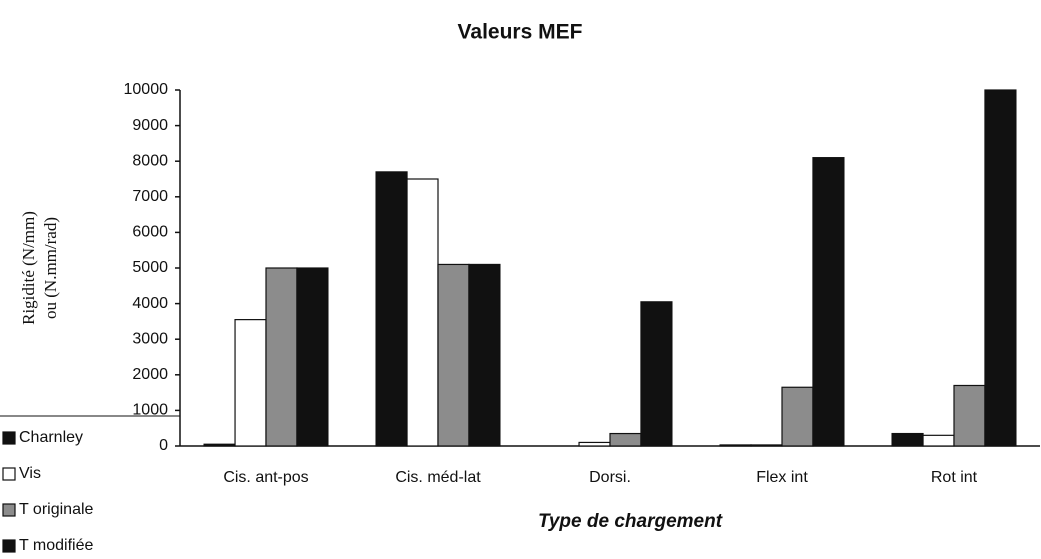 This screenshot has height=559, width=1041. Describe the element at coordinates (30, 473) in the screenshot. I see `legend-label: Vis` at that location.